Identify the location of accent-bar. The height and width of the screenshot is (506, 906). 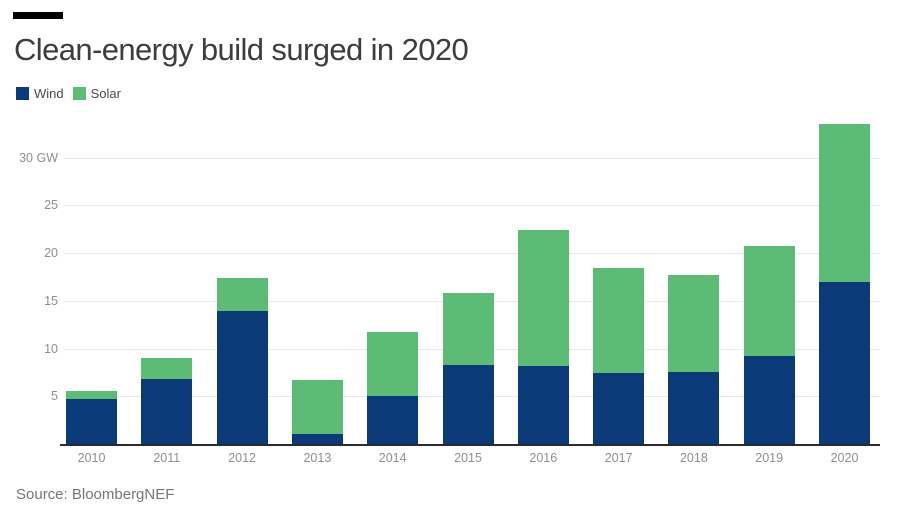
(38, 15).